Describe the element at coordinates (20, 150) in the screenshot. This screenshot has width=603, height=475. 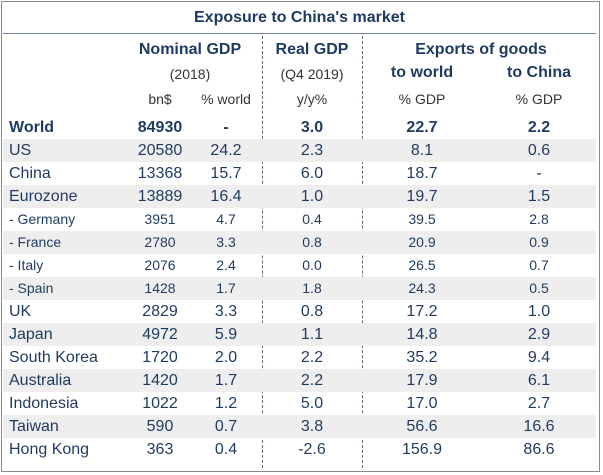
I see `cell-name: US` at that location.